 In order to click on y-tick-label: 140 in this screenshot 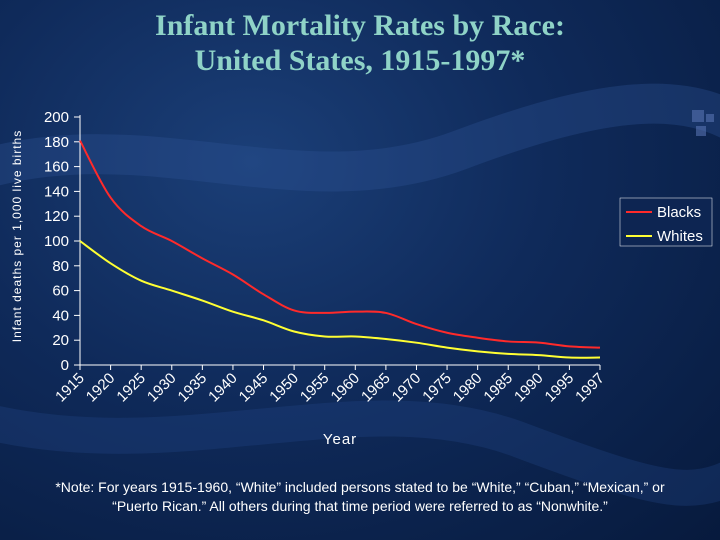, I will do `click(56, 191)`.